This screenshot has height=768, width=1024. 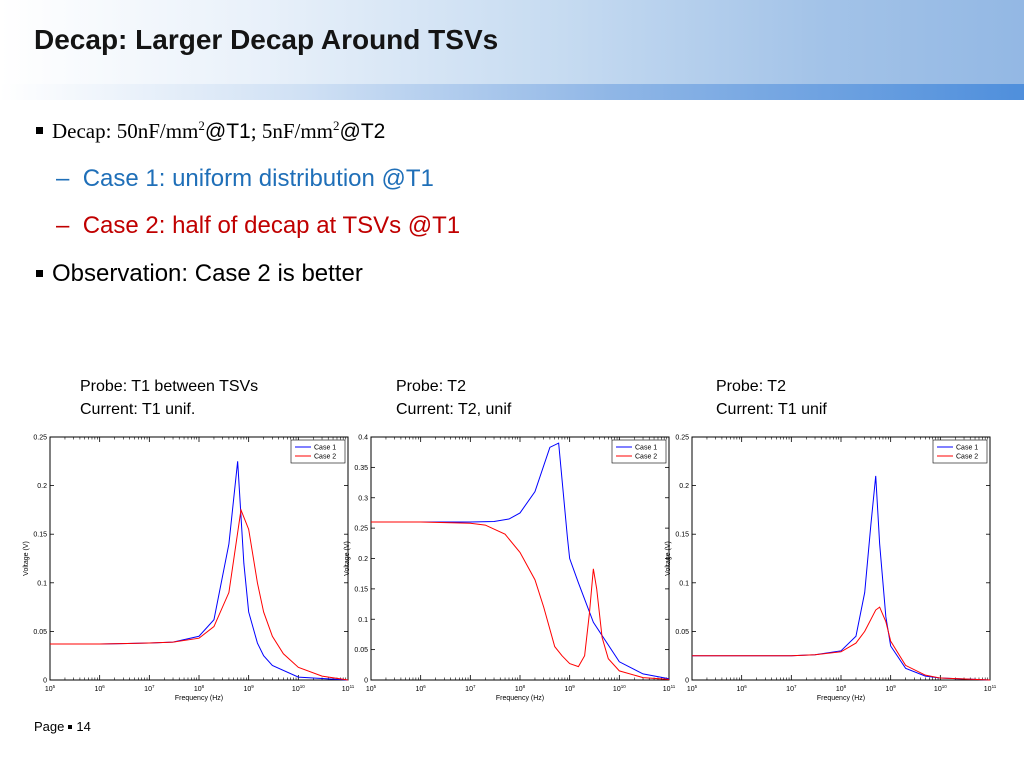 What do you see at coordinates (83, 726) in the screenshot?
I see `page-number: 14` at bounding box center [83, 726].